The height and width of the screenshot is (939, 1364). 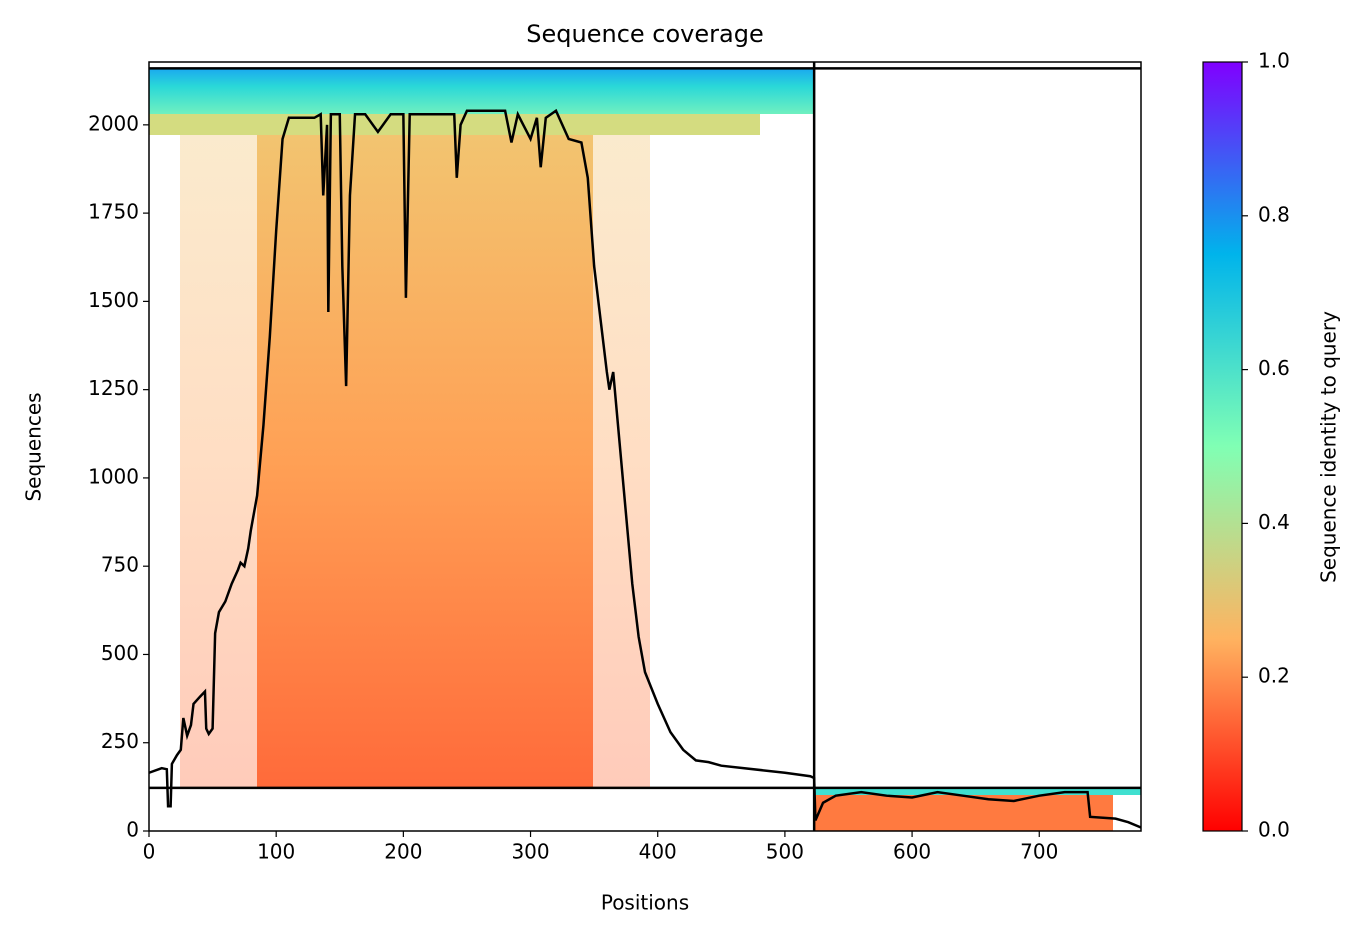 I want to click on colorbar-tick-label: 0.6, so click(x=1274, y=368).